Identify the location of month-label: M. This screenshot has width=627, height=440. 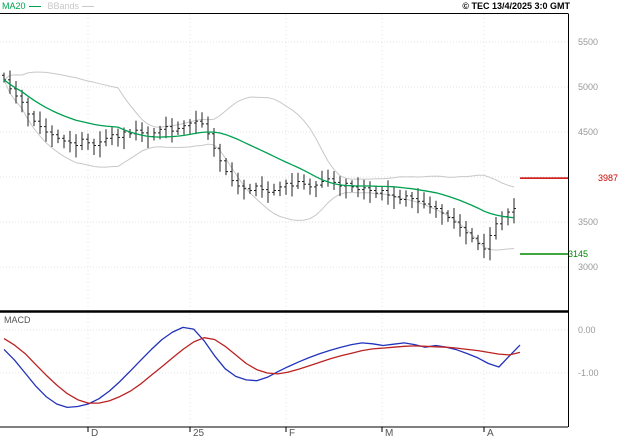
(389, 433).